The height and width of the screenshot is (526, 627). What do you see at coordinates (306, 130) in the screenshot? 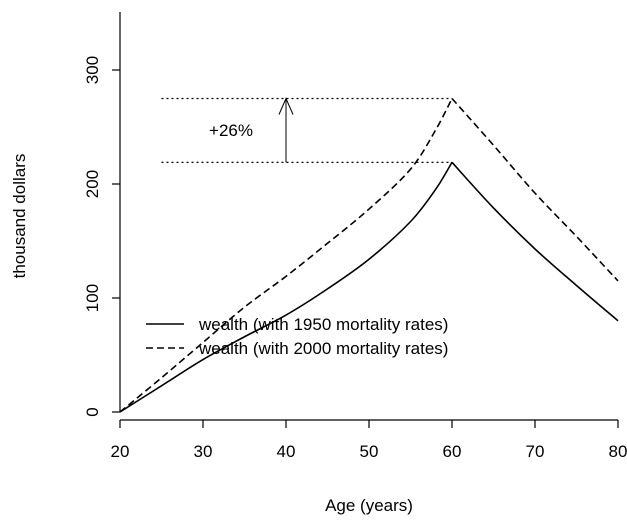
I see `reference-lines` at bounding box center [306, 130].